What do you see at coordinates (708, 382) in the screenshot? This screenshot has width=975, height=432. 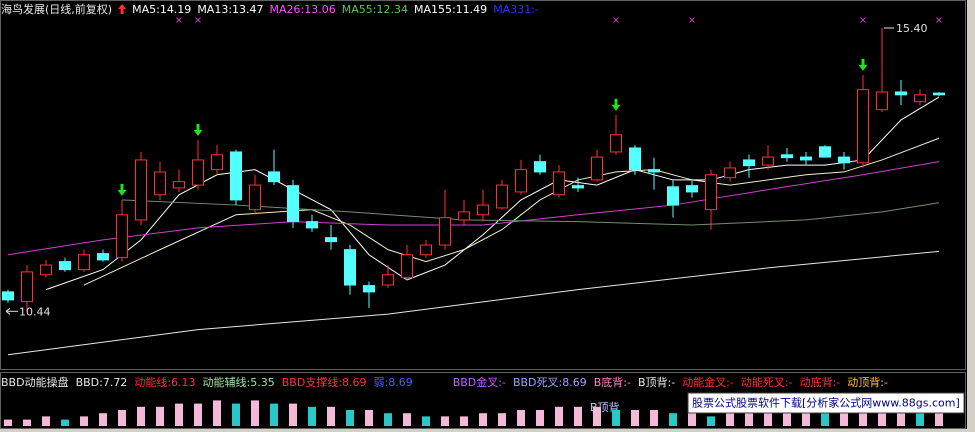 I see `indicator-legend: 动能金叉:-` at bounding box center [708, 382].